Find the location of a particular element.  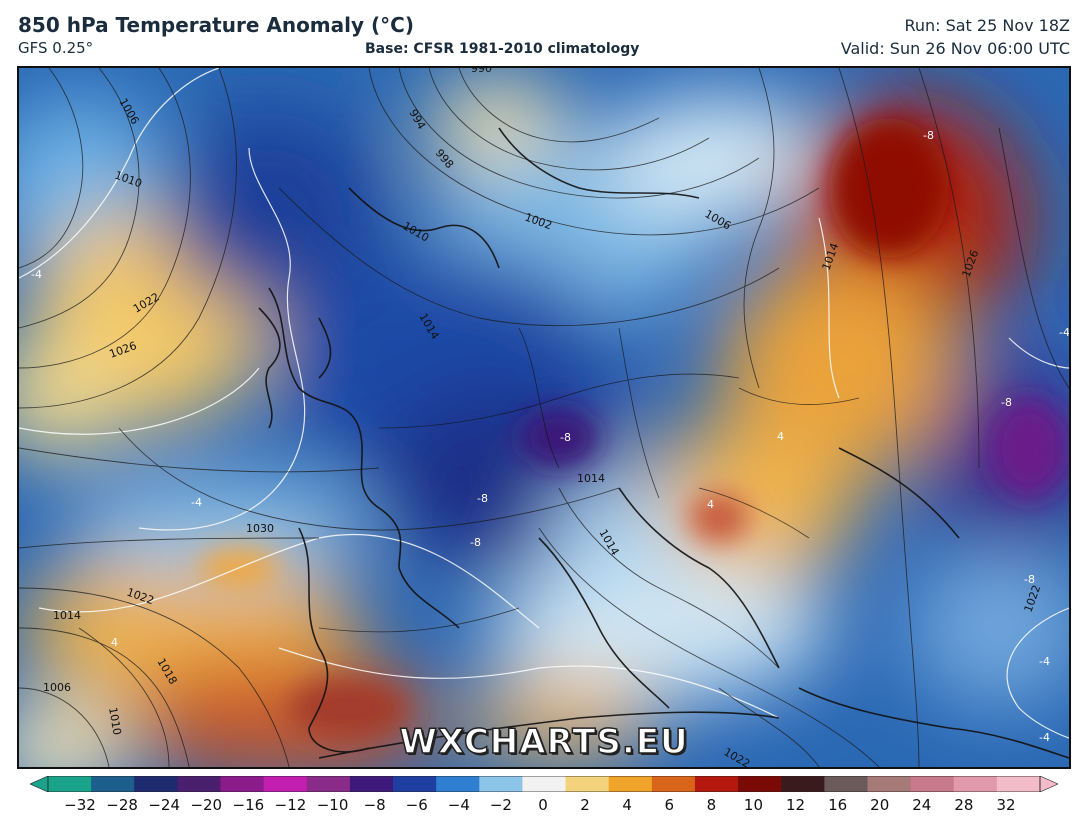

color-scale-frame is located at coordinates (544, 784).